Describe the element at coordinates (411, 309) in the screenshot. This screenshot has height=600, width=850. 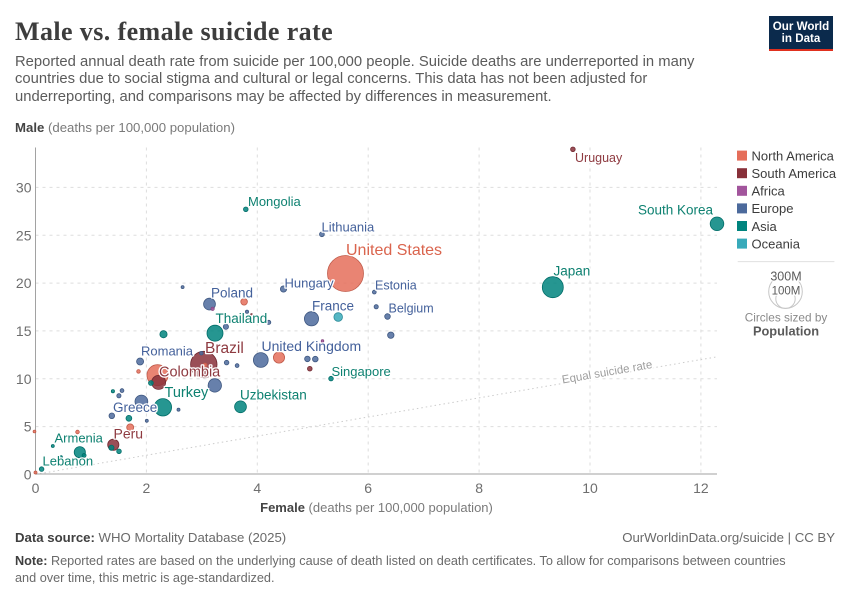
I see `svg-text: Belgium` at that location.